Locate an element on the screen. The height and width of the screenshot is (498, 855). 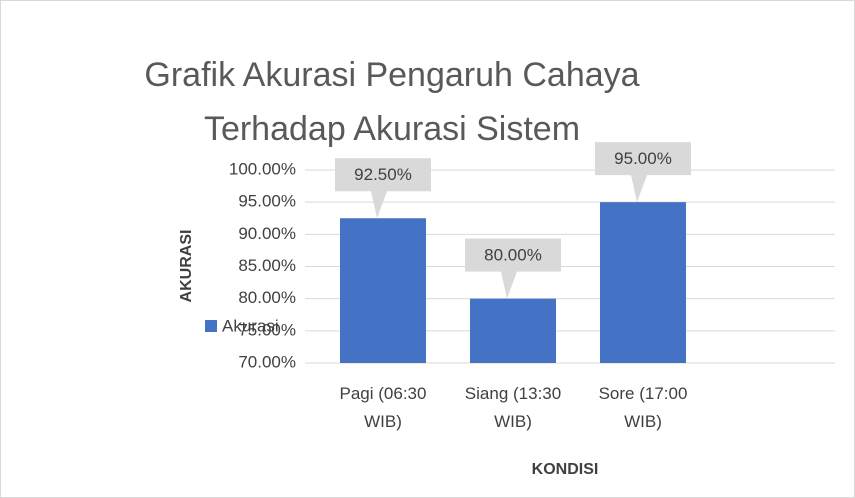
x-tick-label: Pagi (06:30 WIB) is located at coordinates (383, 407).